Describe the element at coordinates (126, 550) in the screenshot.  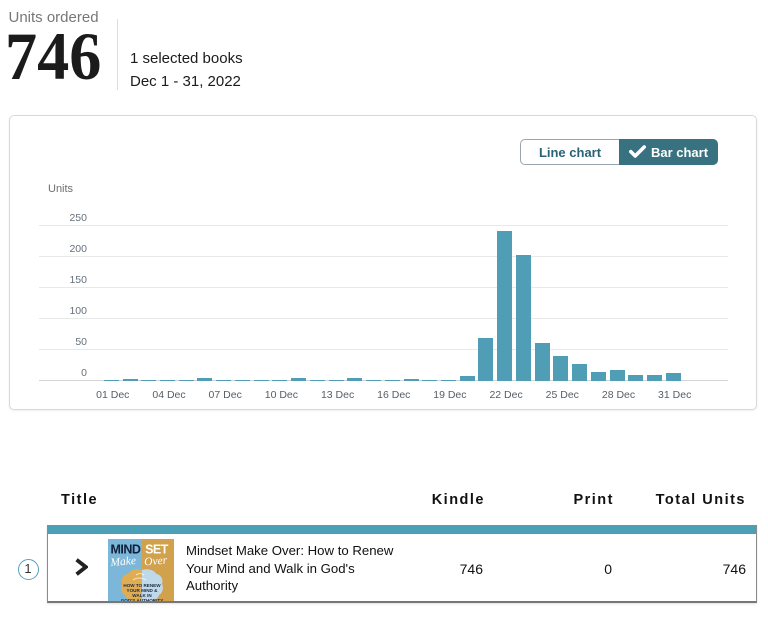
I see `svg-text: MIND` at that location.